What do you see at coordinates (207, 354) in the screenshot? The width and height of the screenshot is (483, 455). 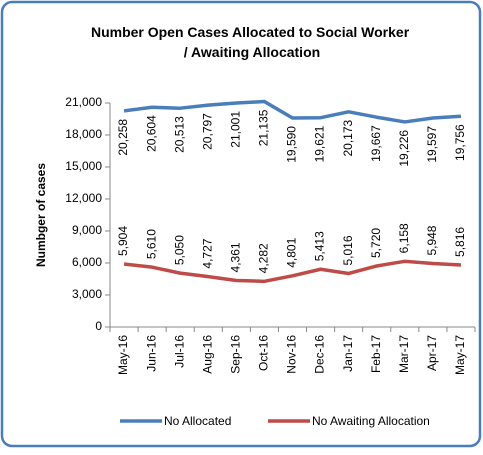 I see `x-tick-label: Aug-16` at bounding box center [207, 354].